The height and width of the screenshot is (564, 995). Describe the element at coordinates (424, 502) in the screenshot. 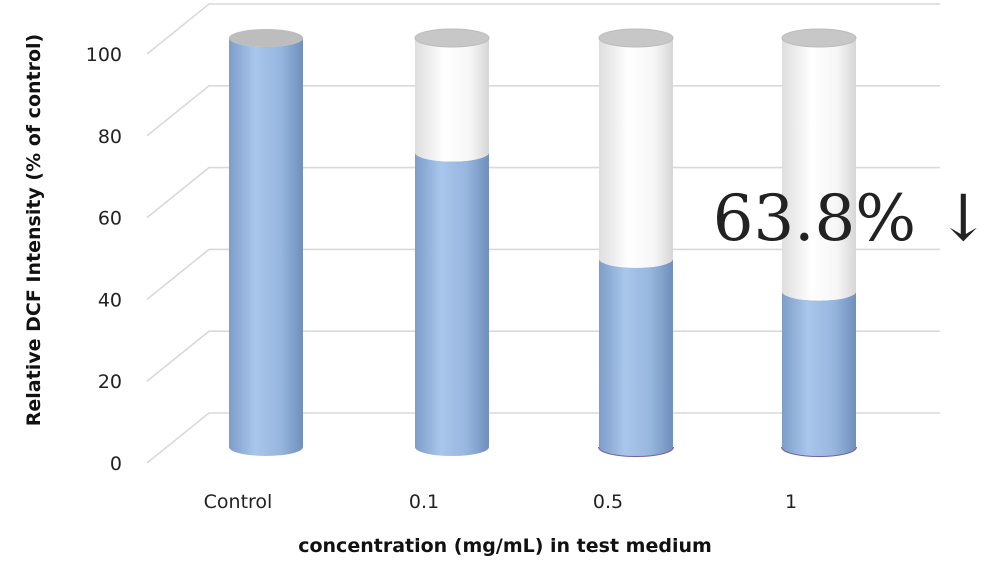

I see `x-tick-label: 0.1` at that location.